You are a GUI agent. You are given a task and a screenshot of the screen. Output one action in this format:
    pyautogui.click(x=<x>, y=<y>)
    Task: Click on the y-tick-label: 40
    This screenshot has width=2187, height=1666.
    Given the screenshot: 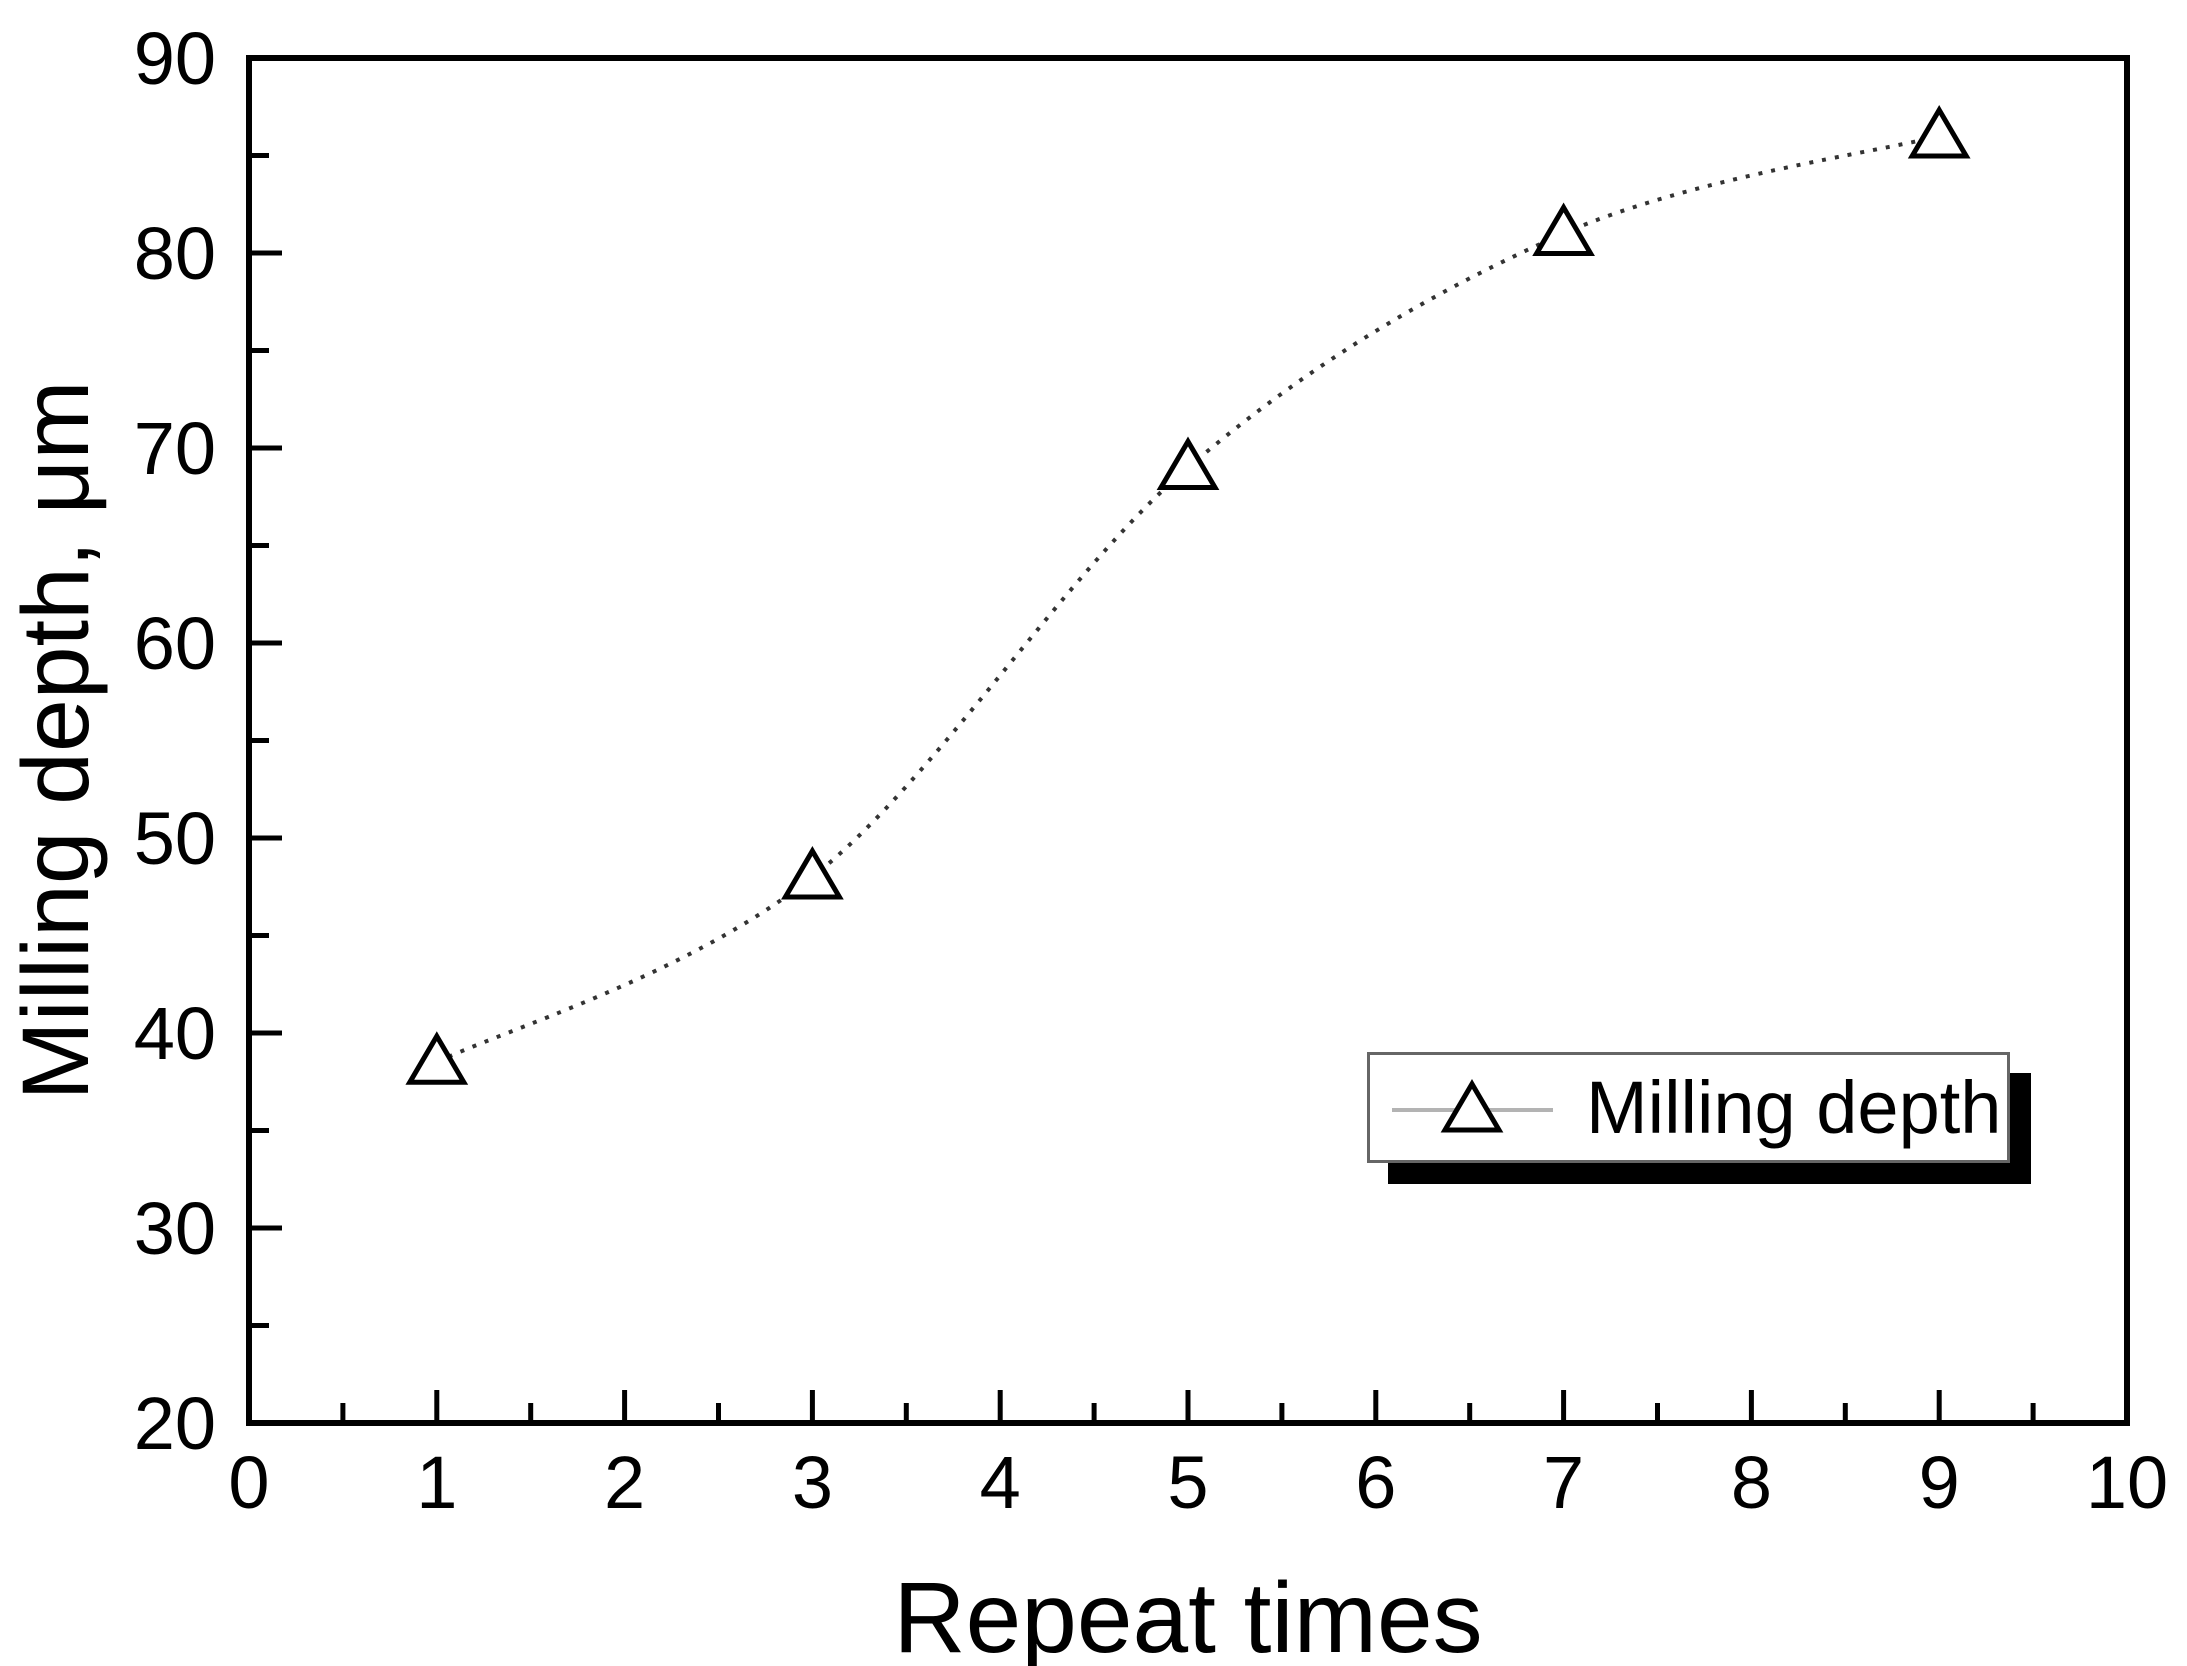 What is the action you would take?
    pyautogui.click(x=175, y=1033)
    